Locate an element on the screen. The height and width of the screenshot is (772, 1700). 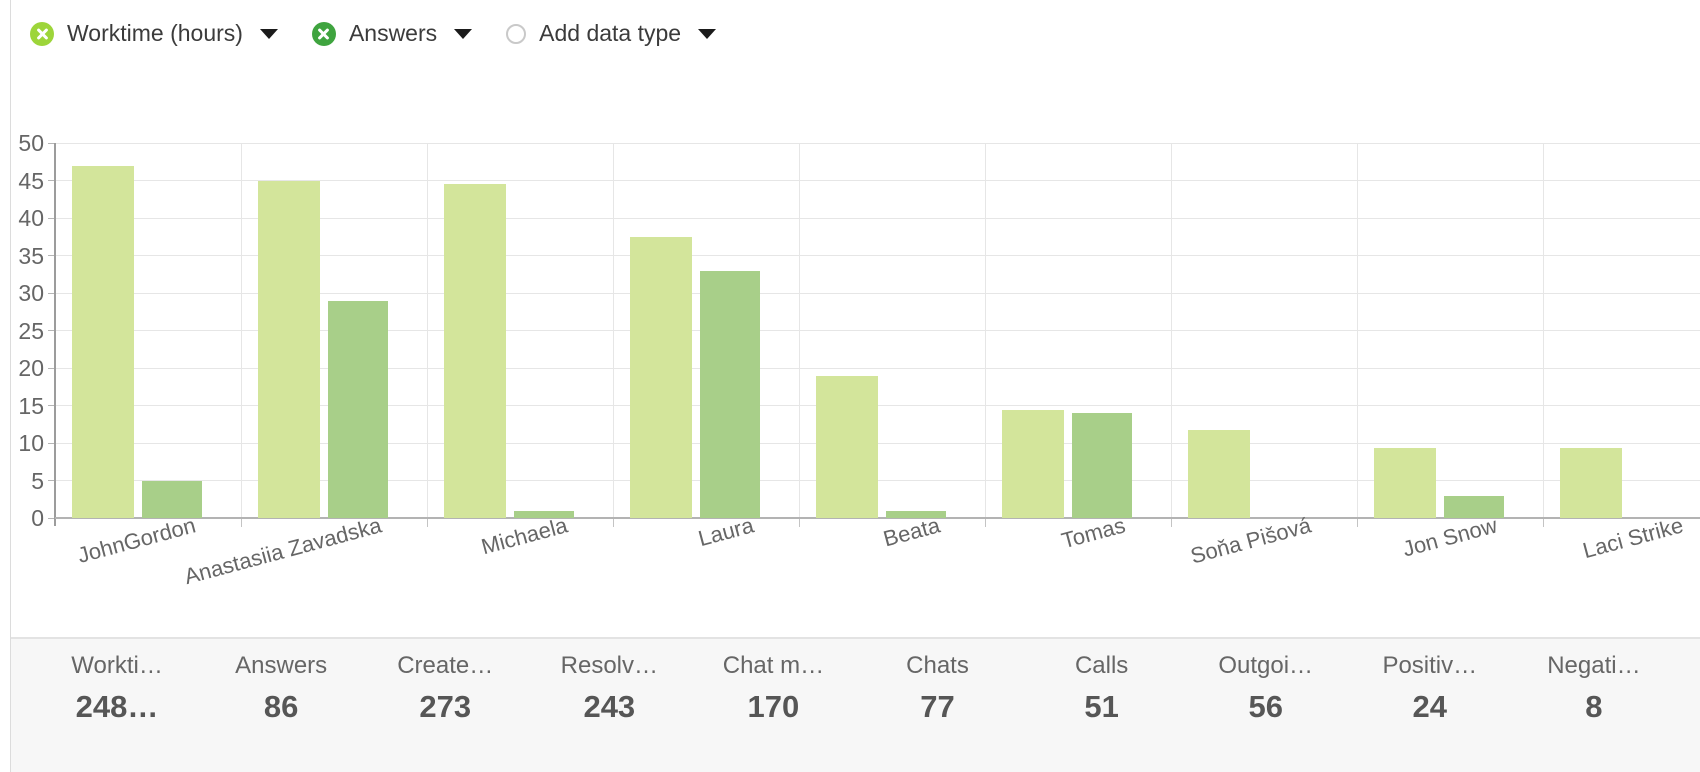
stat-value: 86 is located at coordinates (281, 706).